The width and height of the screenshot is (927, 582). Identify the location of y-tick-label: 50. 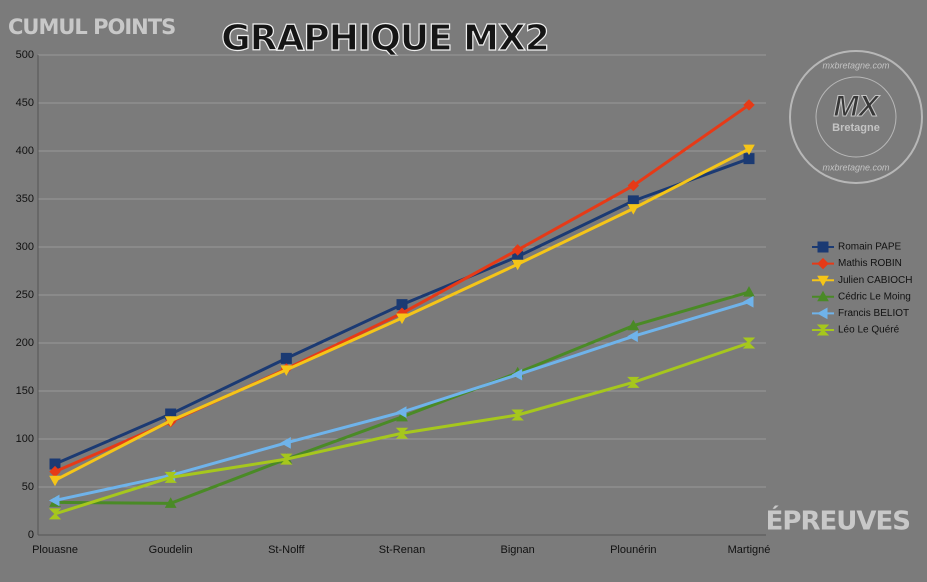
(28, 487).